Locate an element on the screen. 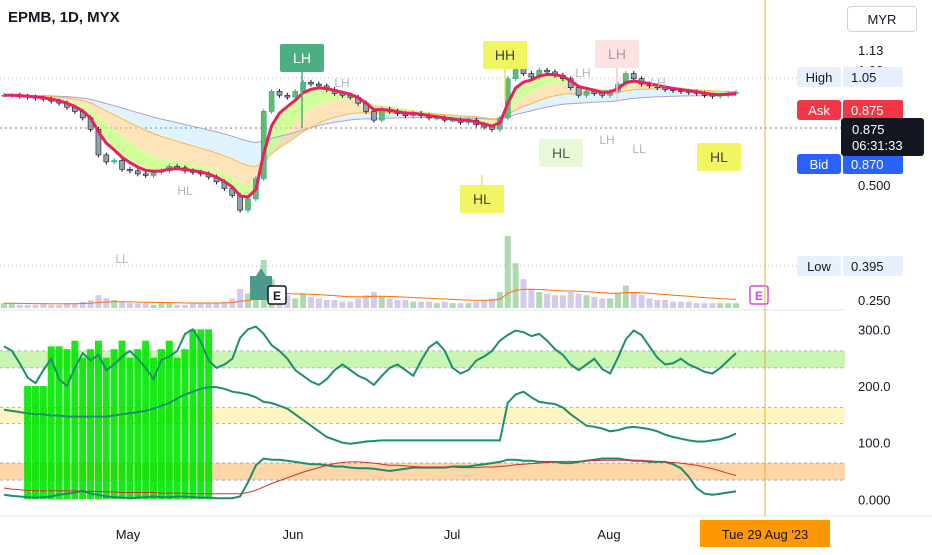 This screenshot has height=555, width=932. earnings-marker-box is located at coordinates (277, 295).